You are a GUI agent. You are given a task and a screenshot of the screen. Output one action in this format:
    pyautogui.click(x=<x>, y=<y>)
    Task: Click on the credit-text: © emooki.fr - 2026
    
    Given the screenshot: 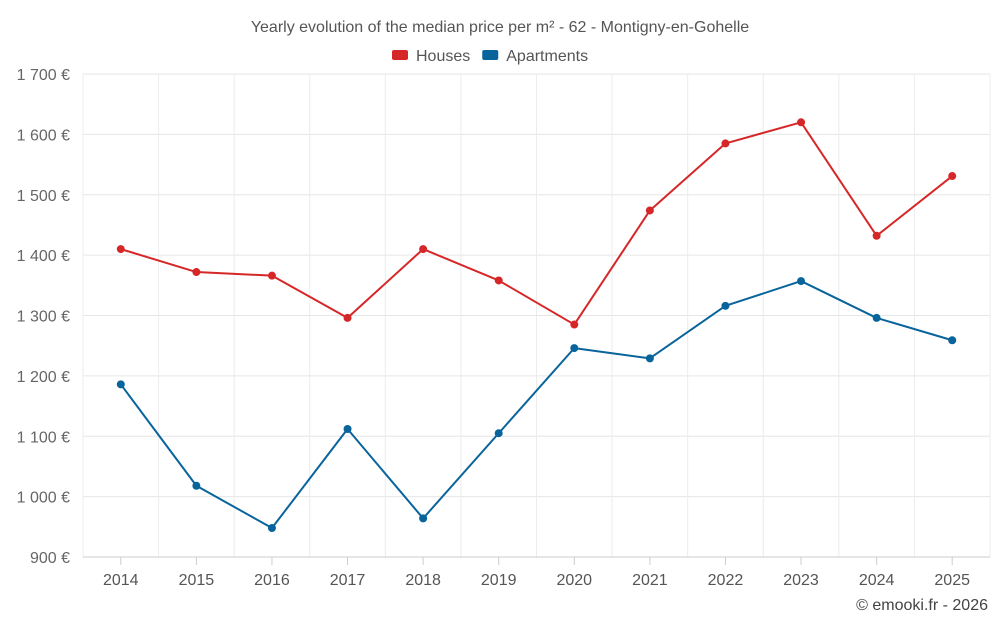 What is the action you would take?
    pyautogui.click(x=922, y=605)
    